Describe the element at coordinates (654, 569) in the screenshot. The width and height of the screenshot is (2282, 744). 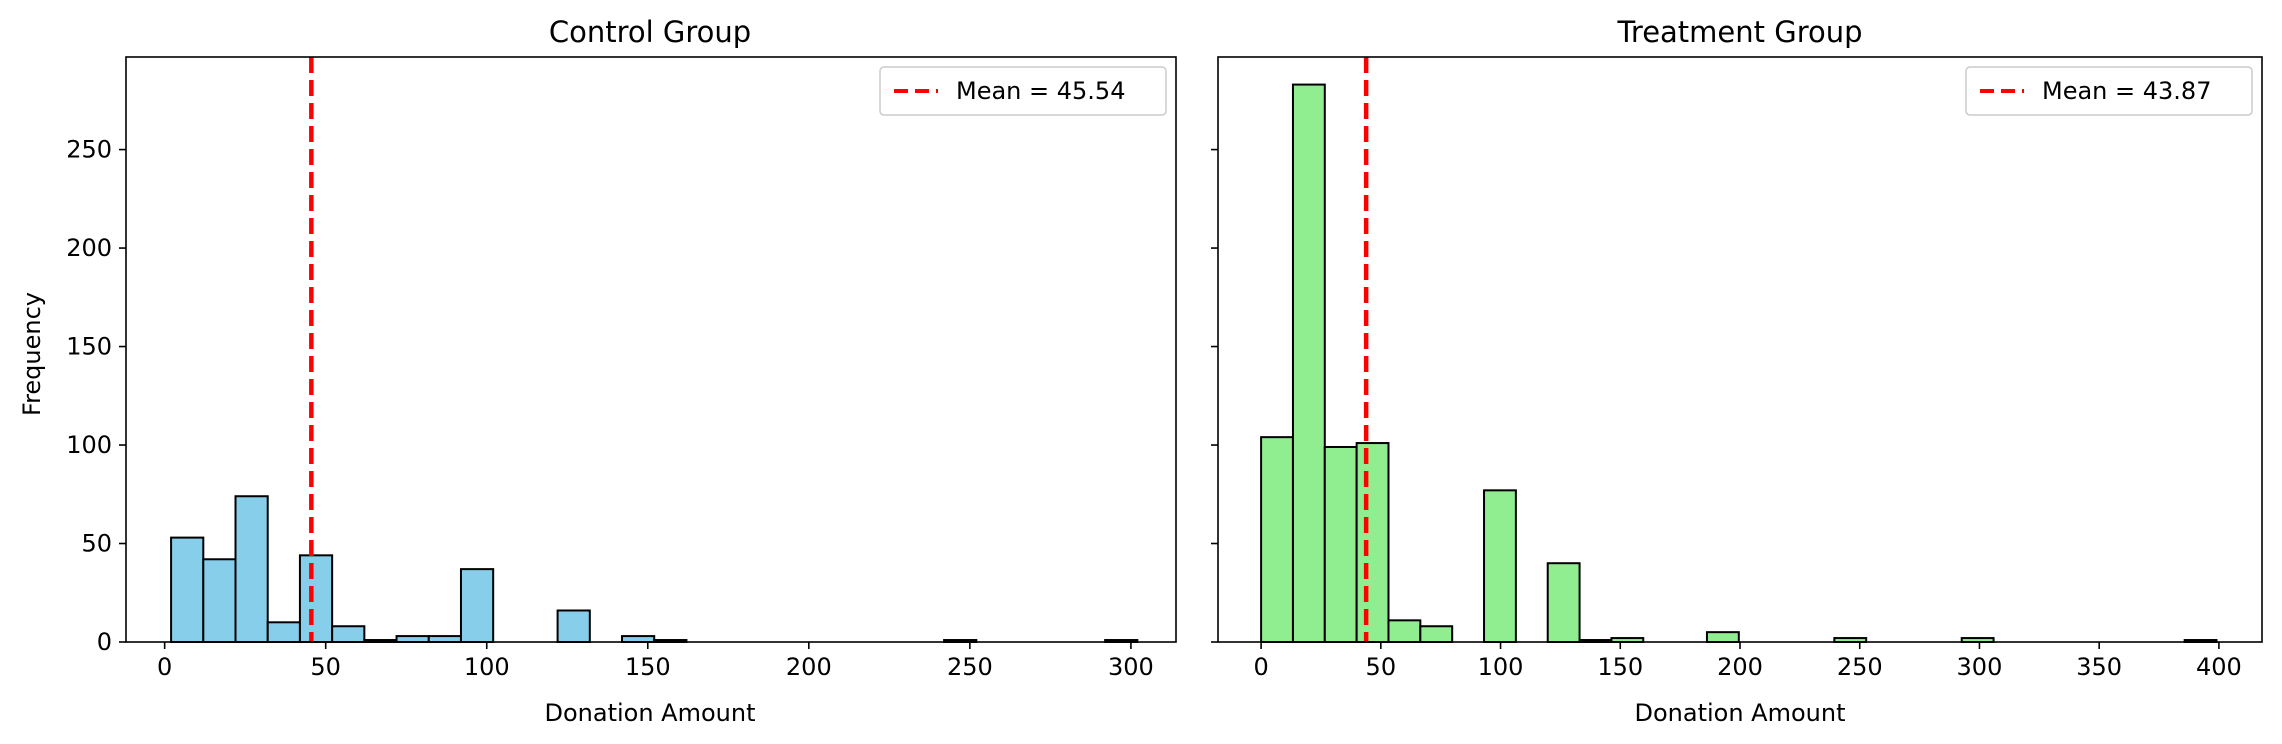
I see `control-group-bars` at that location.